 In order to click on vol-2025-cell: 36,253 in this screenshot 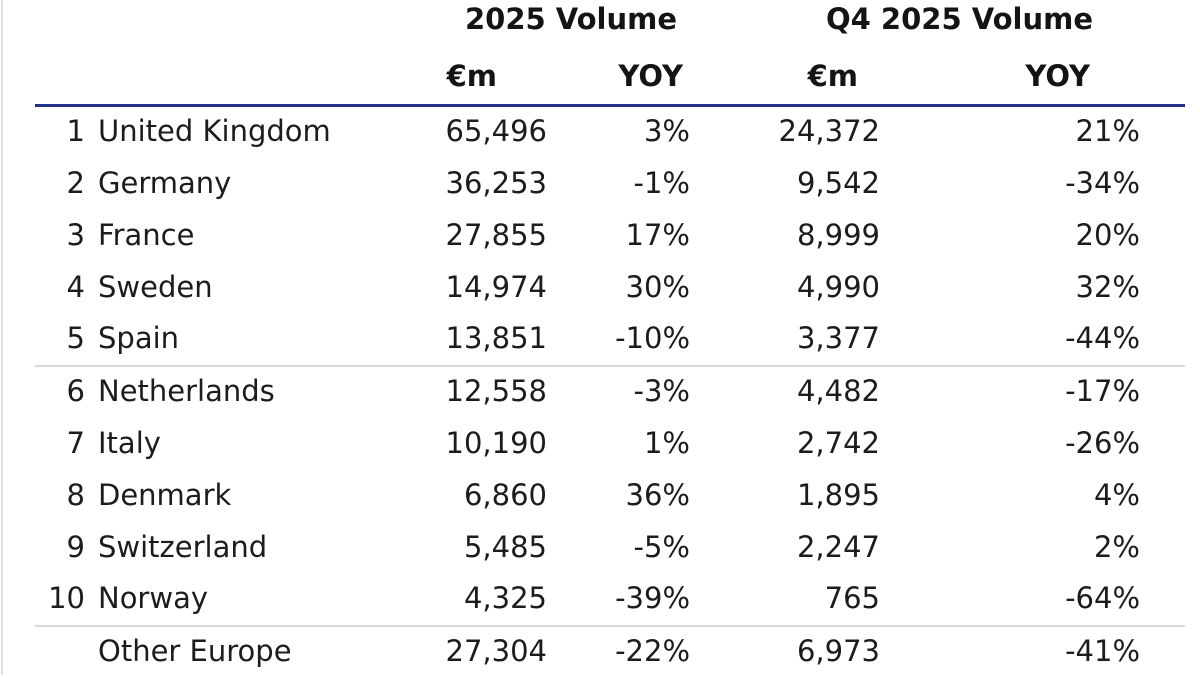, I will do `click(496, 182)`.